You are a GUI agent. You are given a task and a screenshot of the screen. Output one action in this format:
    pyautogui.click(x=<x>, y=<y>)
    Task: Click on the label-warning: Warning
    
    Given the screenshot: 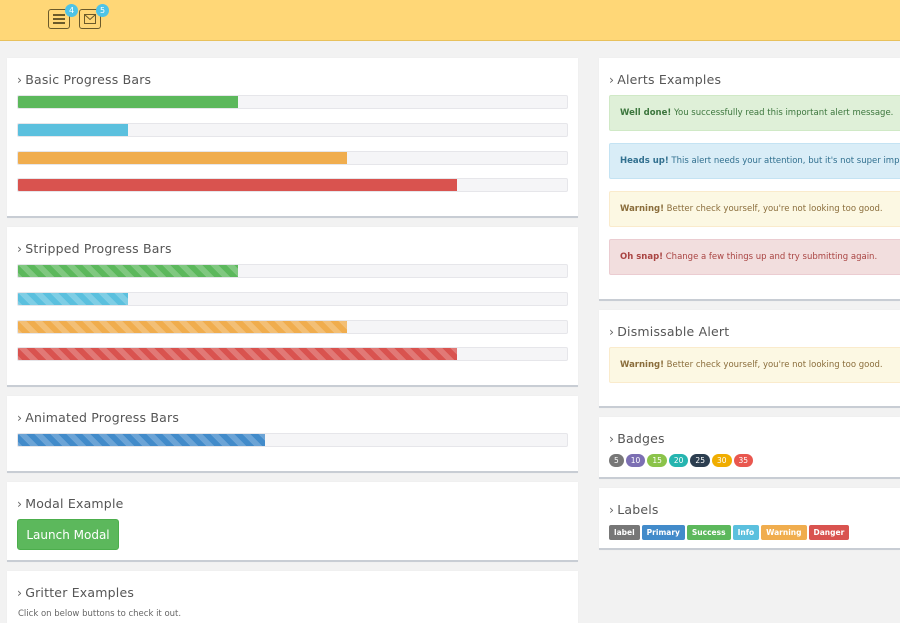 What is the action you would take?
    pyautogui.click(x=784, y=532)
    